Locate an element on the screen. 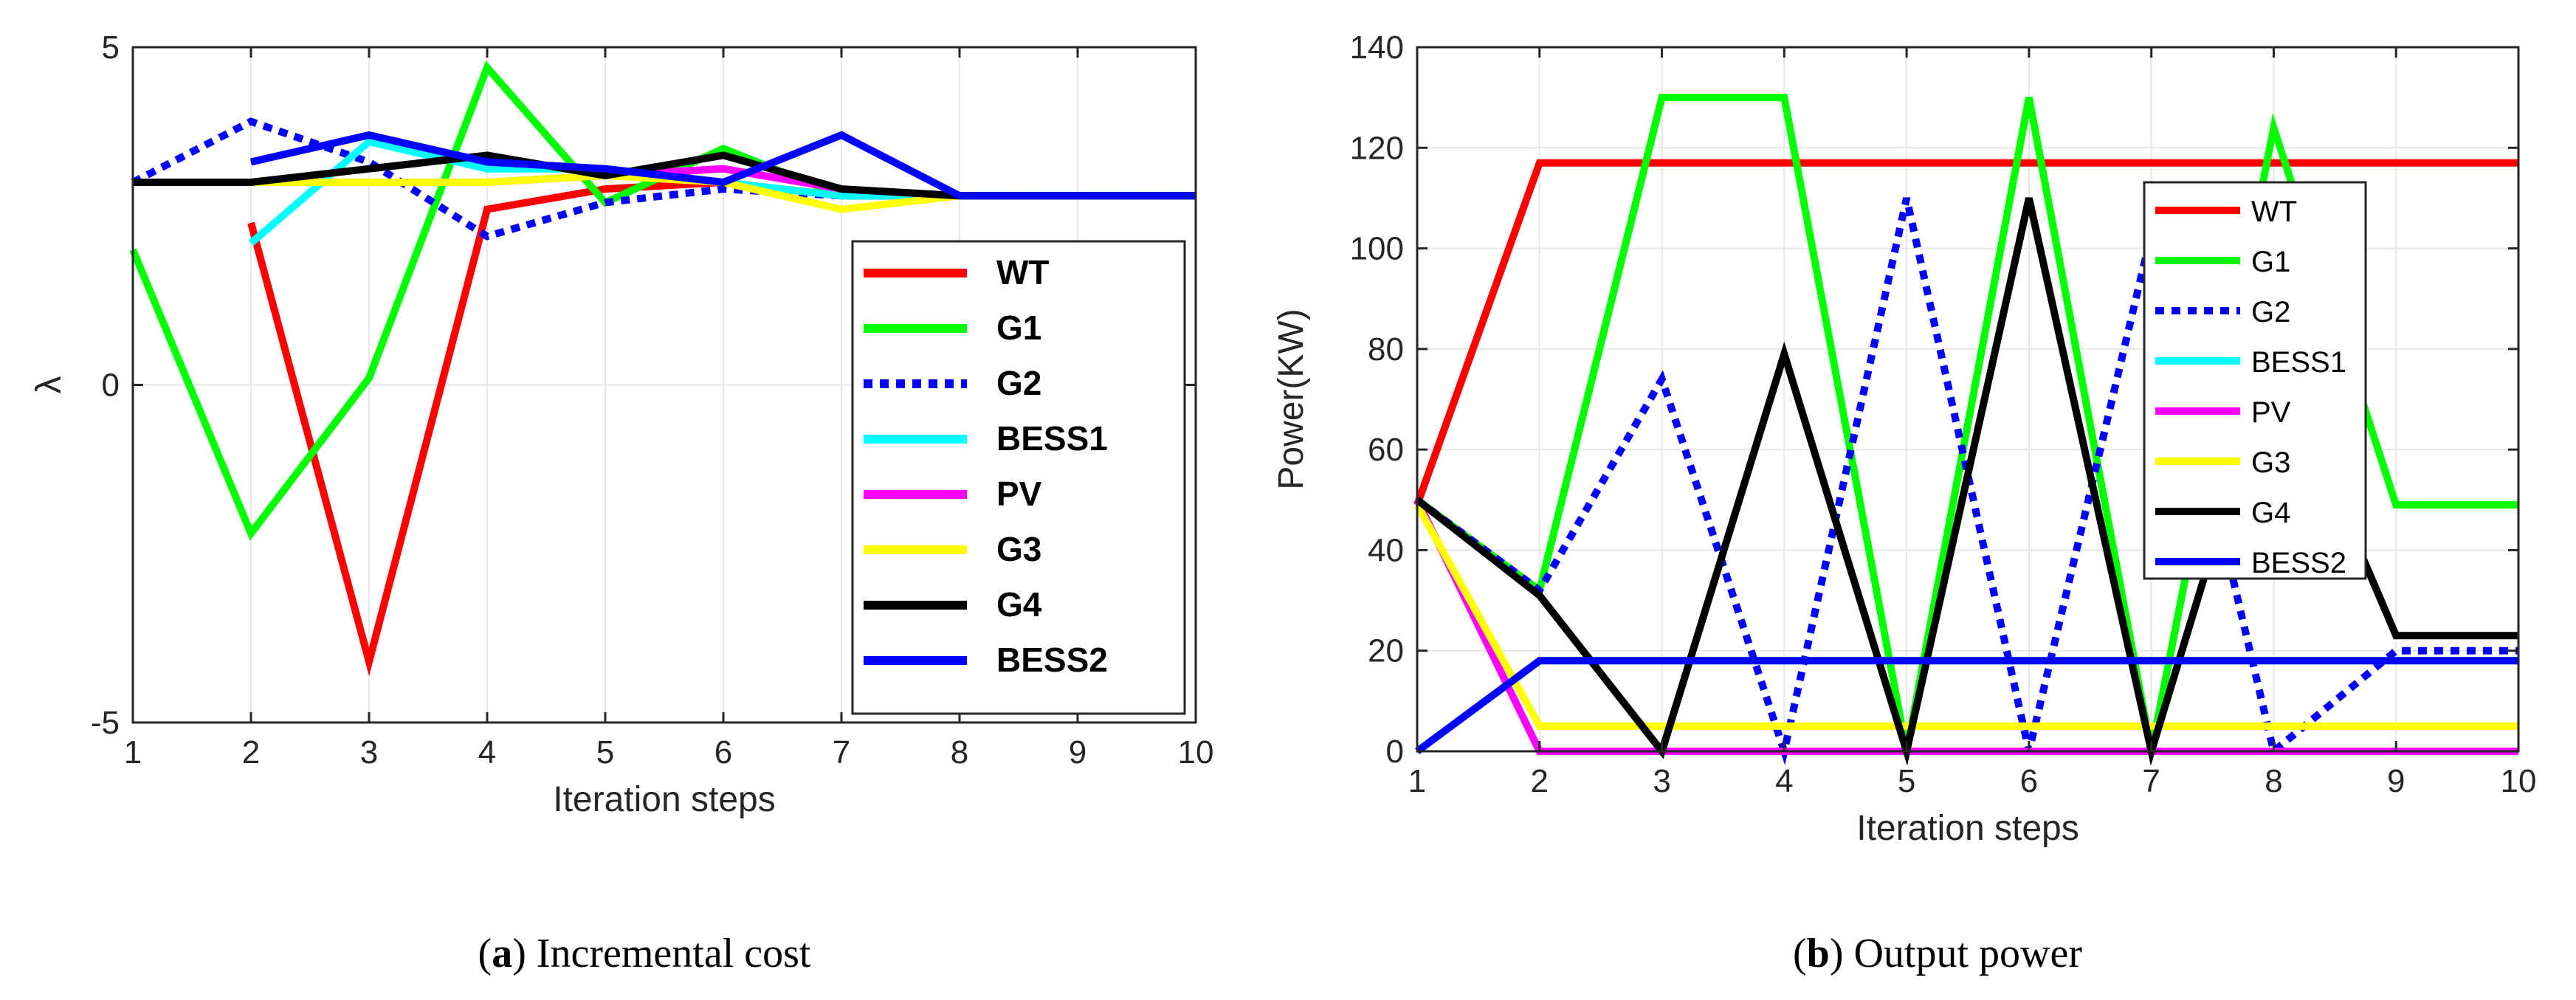 This screenshot has height=1000, width=2576. y-tick-label: -5 is located at coordinates (105, 723).